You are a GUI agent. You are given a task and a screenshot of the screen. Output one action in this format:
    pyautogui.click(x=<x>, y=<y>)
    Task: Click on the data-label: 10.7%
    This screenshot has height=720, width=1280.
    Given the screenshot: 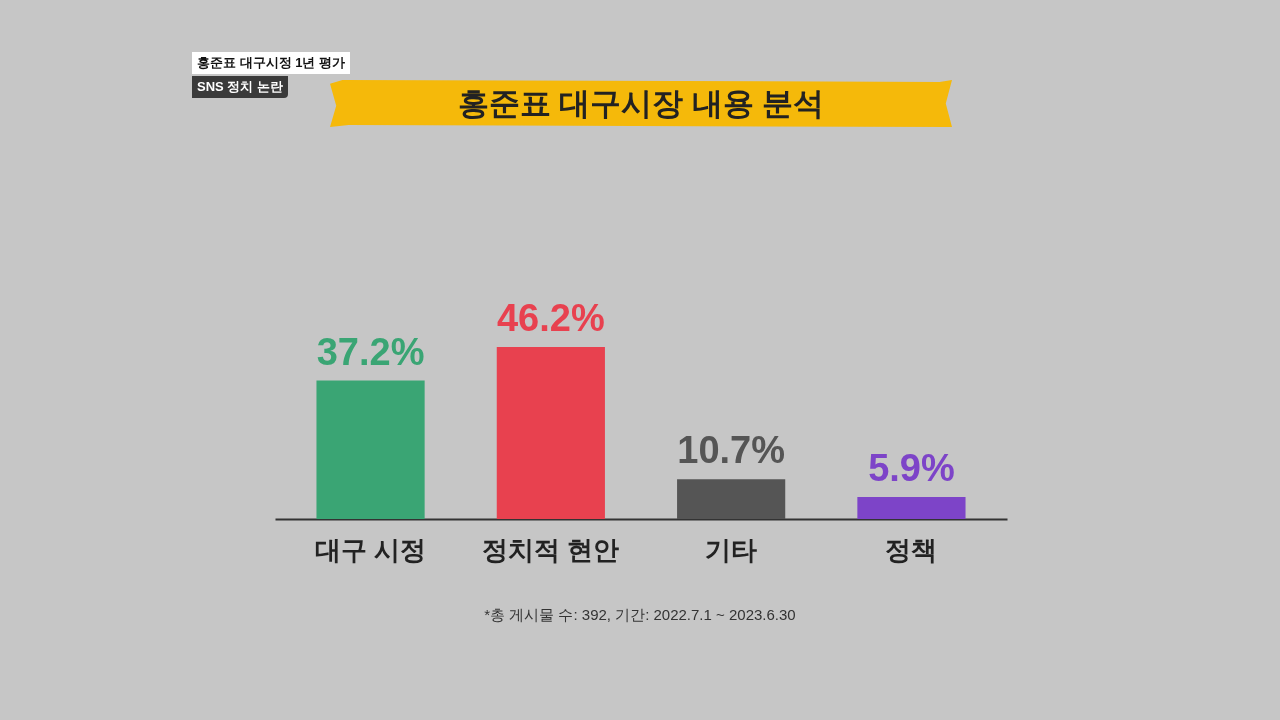 What is the action you would take?
    pyautogui.click(x=731, y=450)
    